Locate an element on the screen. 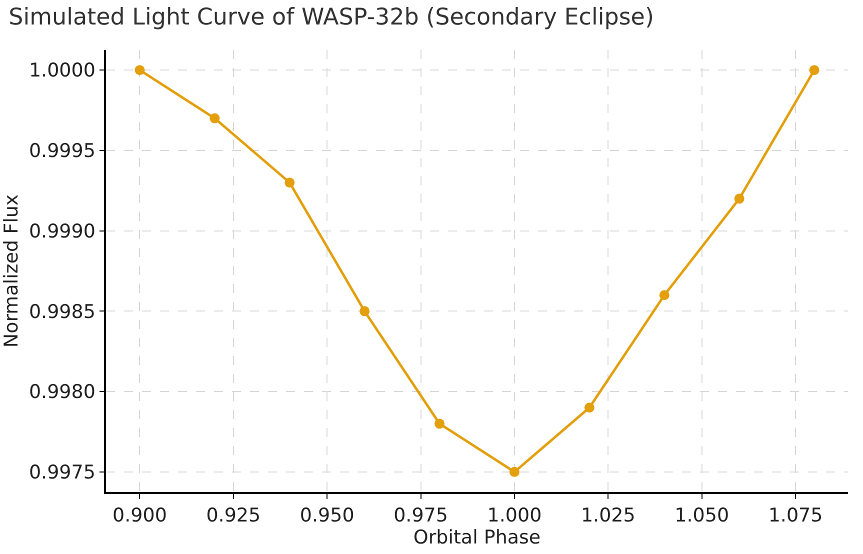  y-tick-label: 0.9980 is located at coordinates (62, 392).